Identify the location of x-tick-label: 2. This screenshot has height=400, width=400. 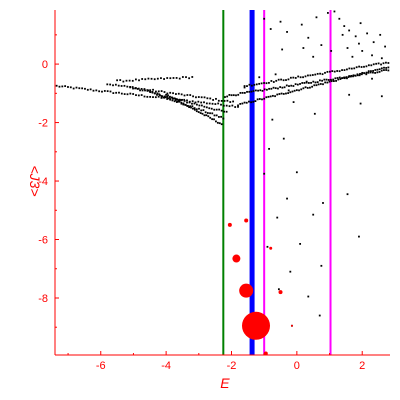
(362, 366).